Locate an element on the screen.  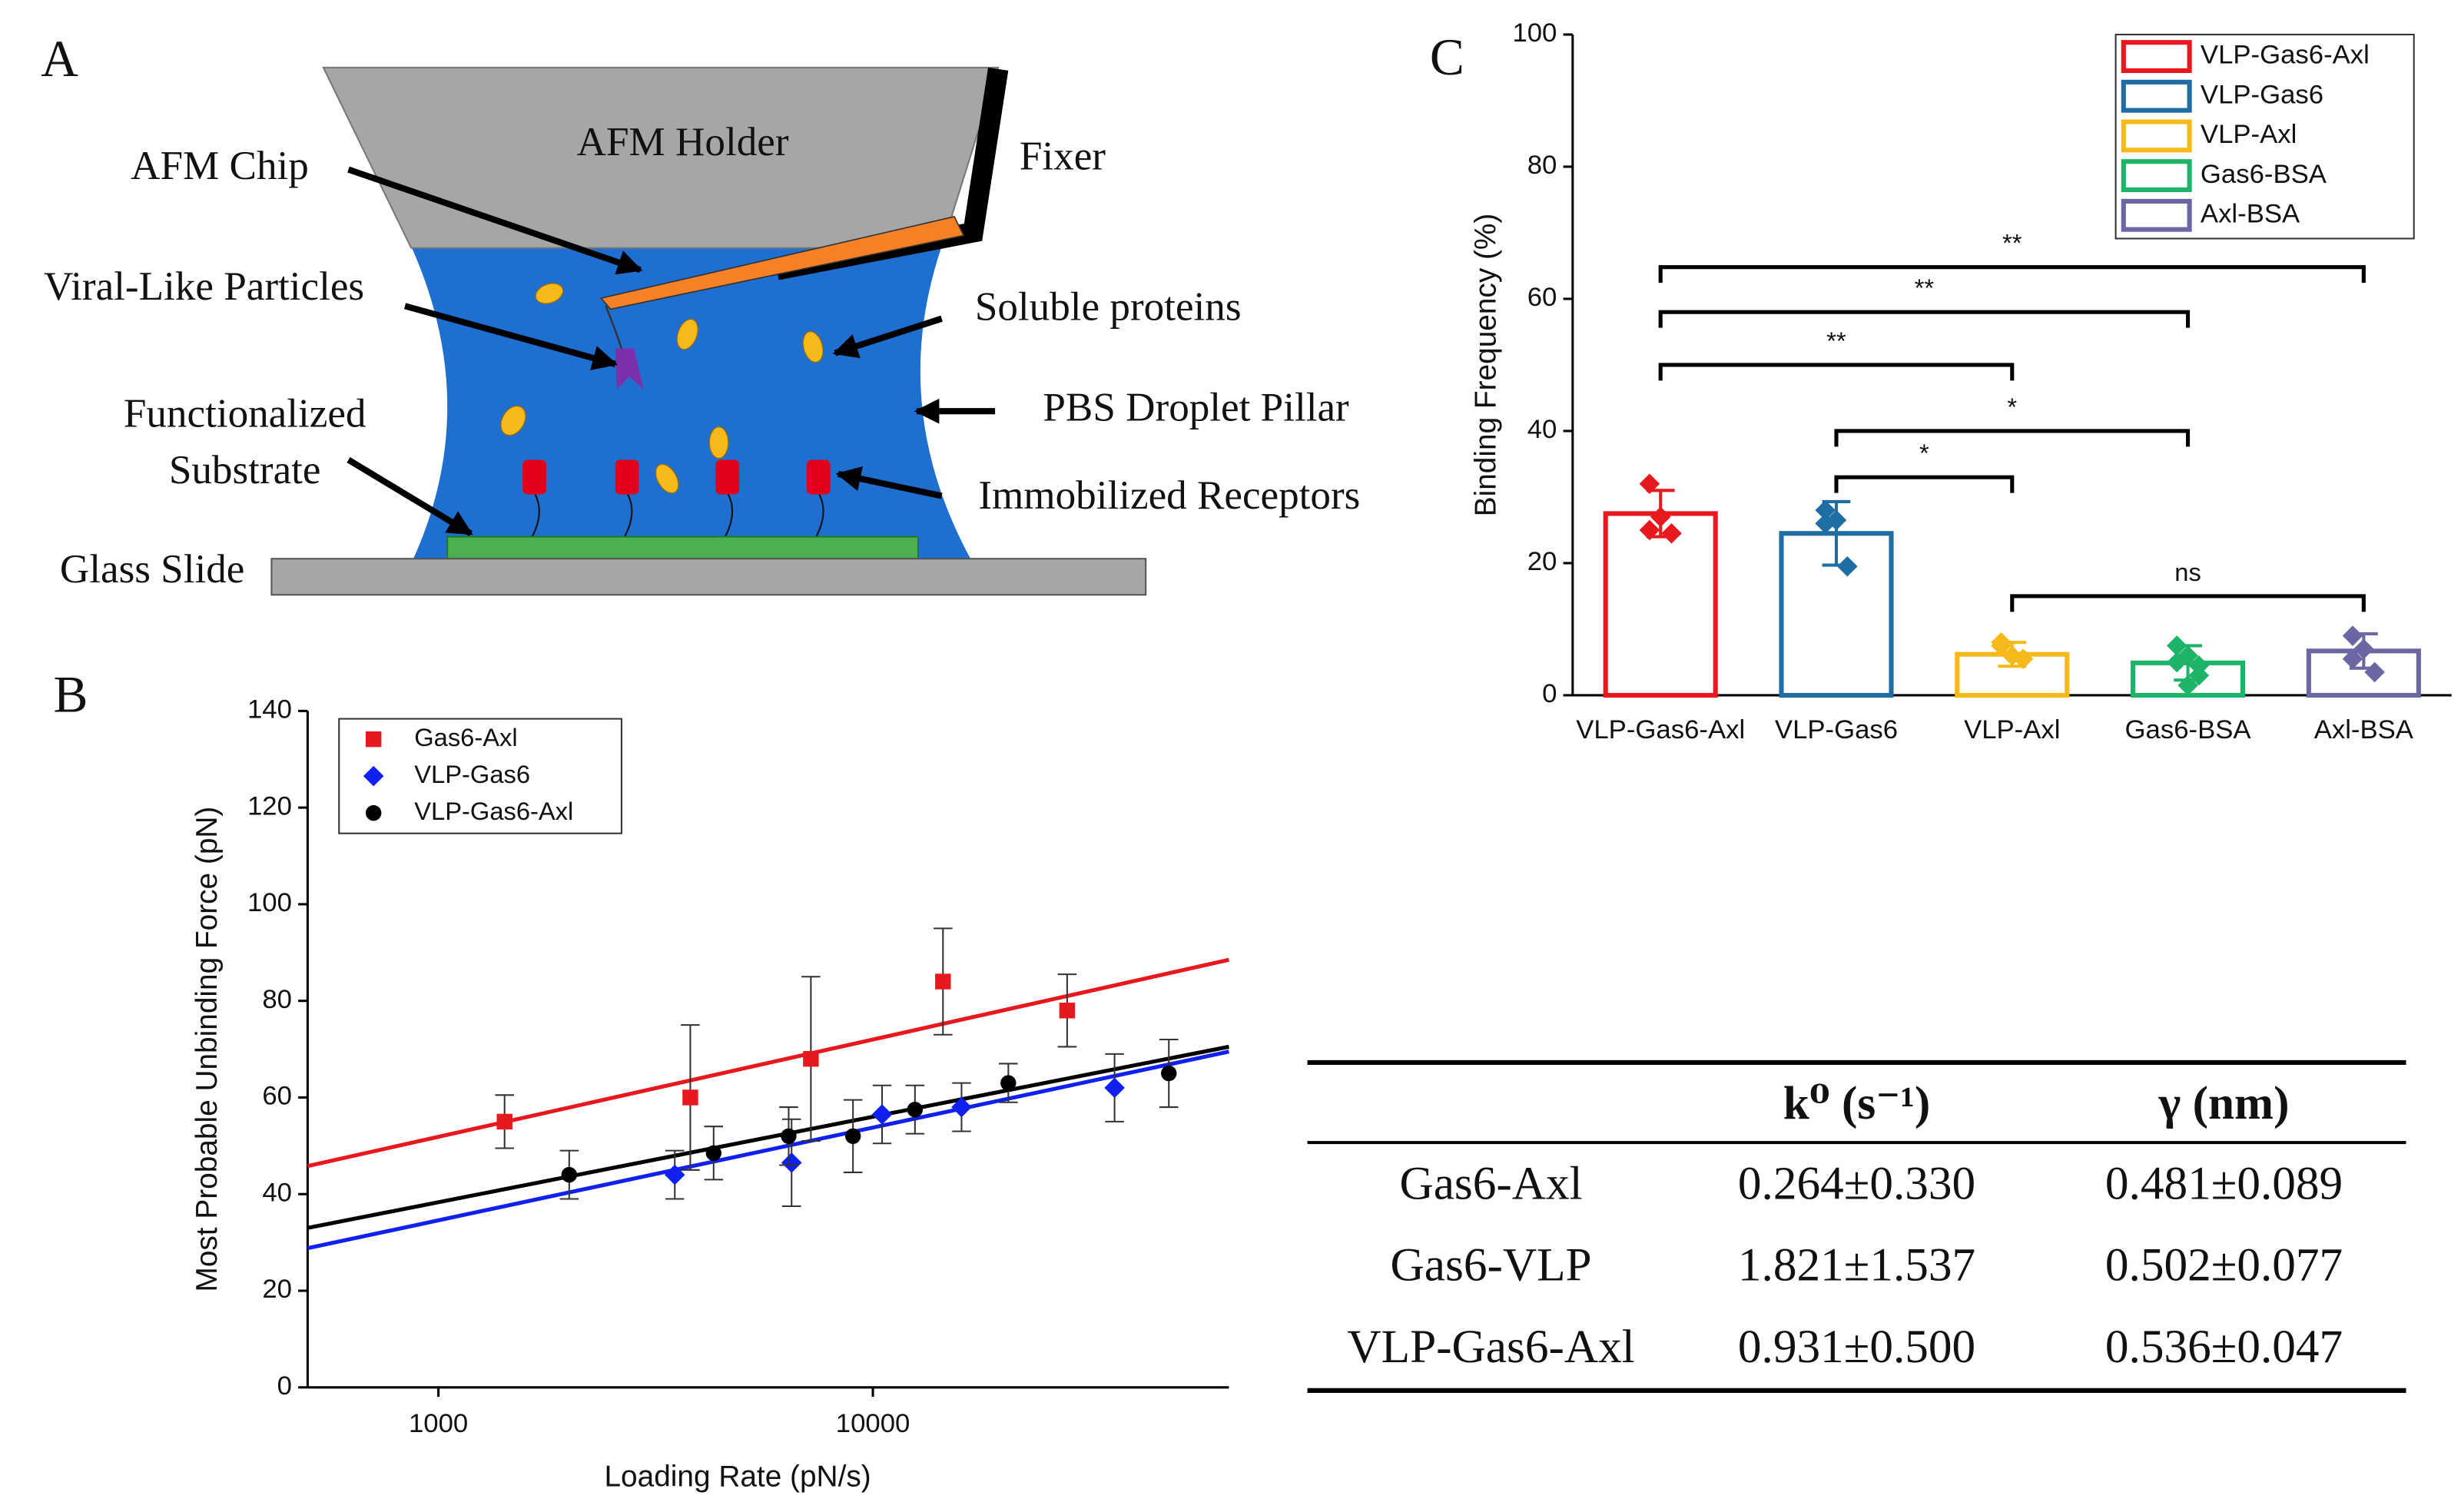
legend-label: Gas6-Axl is located at coordinates (465, 737).